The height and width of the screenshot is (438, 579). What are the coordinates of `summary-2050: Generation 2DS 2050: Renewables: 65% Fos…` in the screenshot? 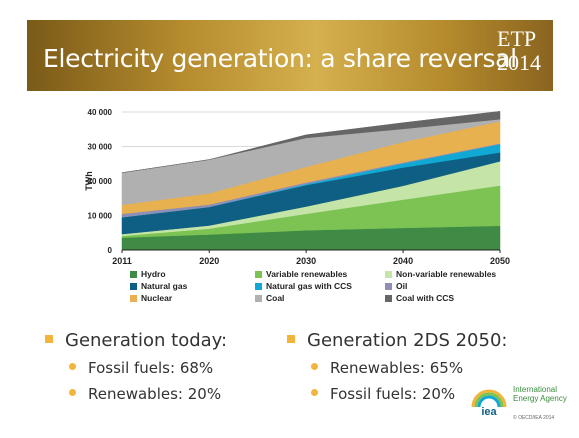 It's located at (397, 366).